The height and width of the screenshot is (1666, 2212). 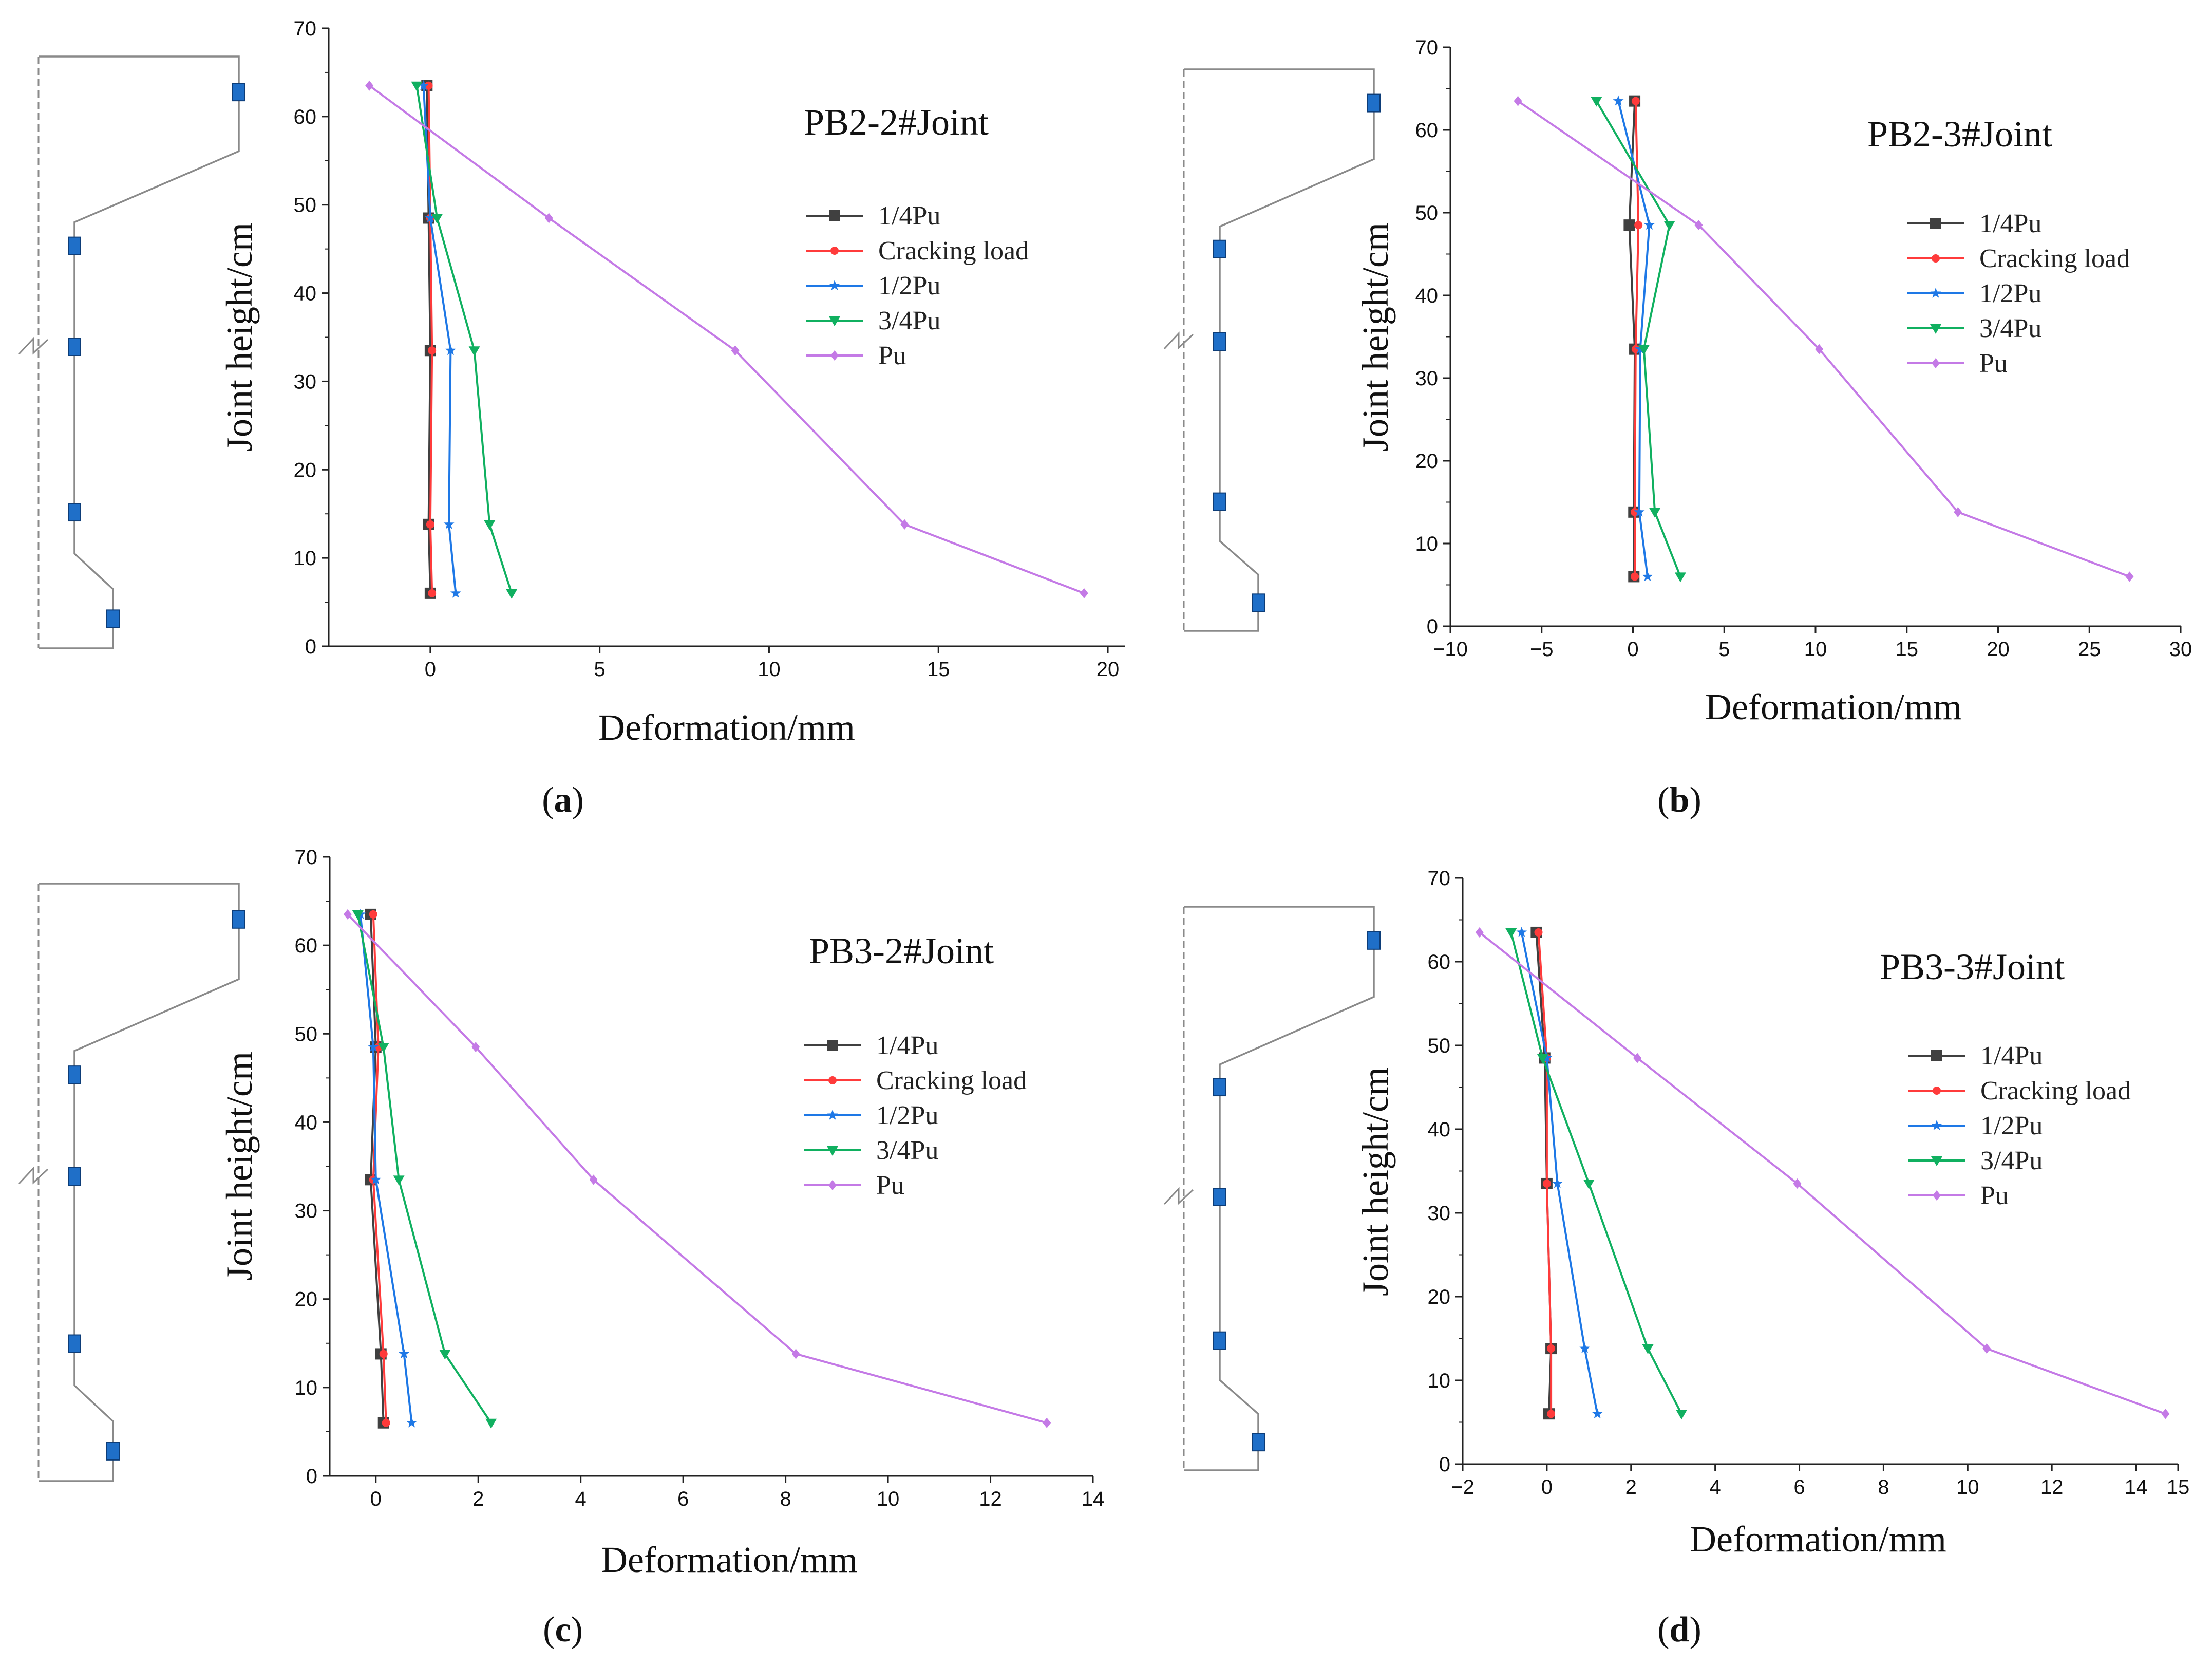 I want to click on legend-label: Pu, so click(x=892, y=355).